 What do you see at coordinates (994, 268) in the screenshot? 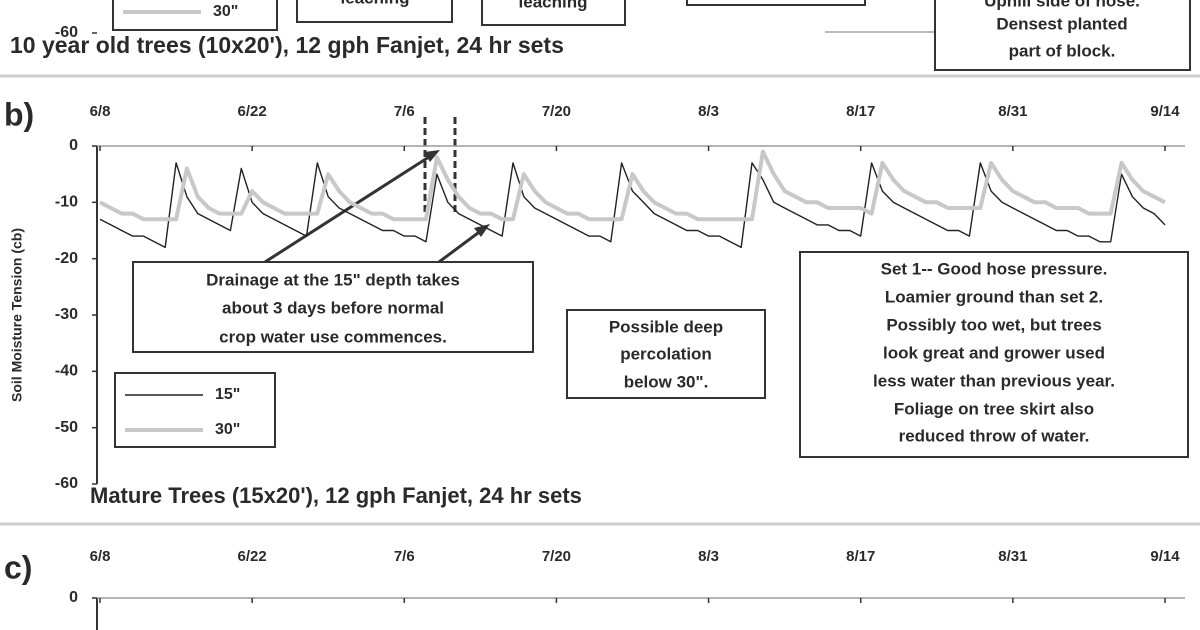
I see `annotation-text: Set 1-- Good hose pressure.` at bounding box center [994, 268].